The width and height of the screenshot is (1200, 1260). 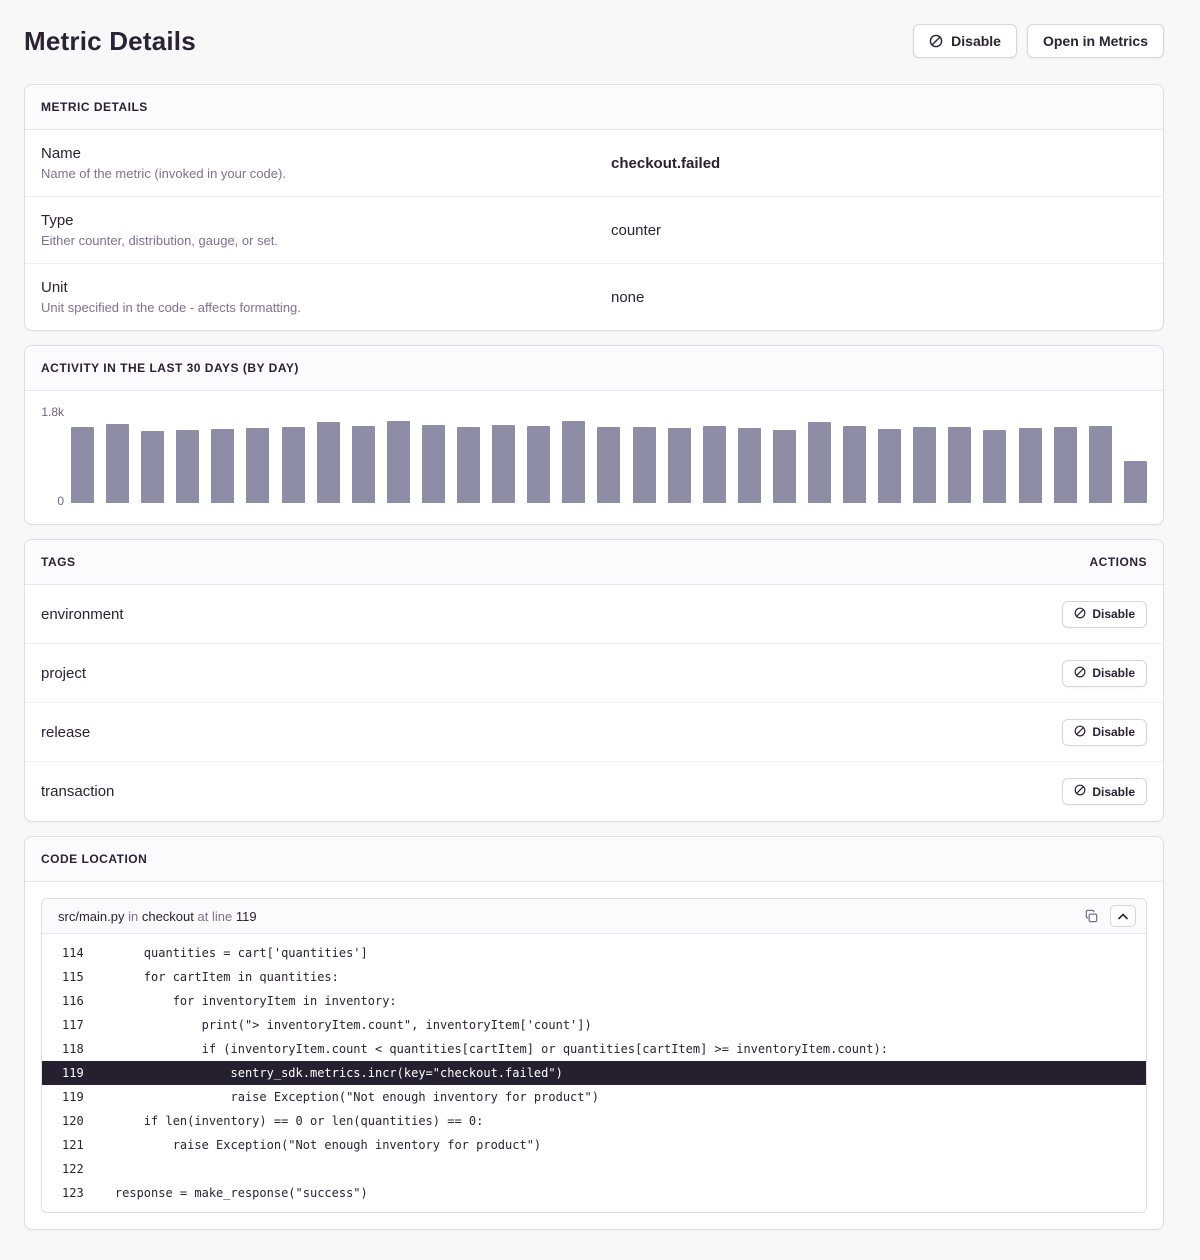 I want to click on detail-label: Type, so click(x=57, y=220).